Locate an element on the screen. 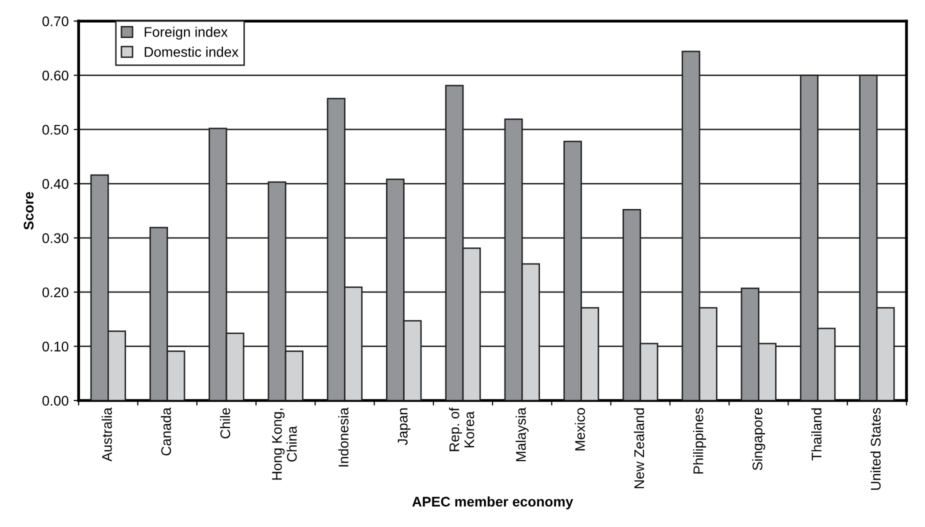 Image resolution: width=925 pixels, height=527 pixels. x-tick-label: Canada is located at coordinates (166, 431).